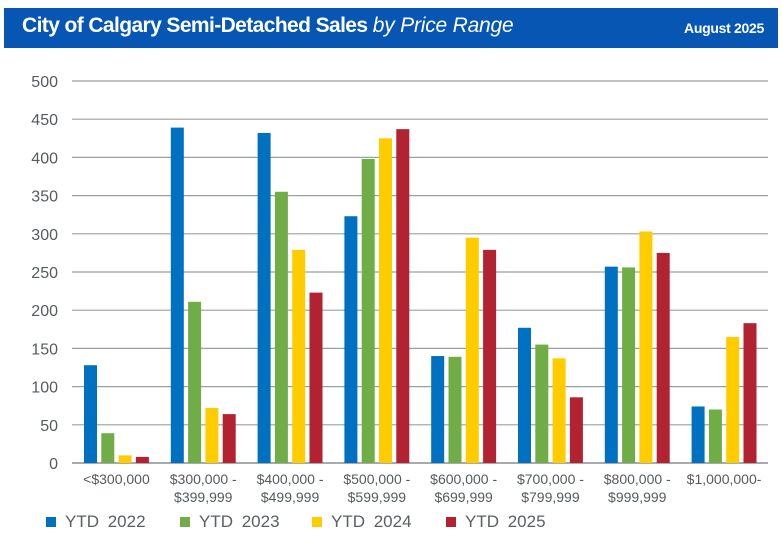 The height and width of the screenshot is (546, 782). I want to click on x-category-label: $600,000 -, so click(463, 479).